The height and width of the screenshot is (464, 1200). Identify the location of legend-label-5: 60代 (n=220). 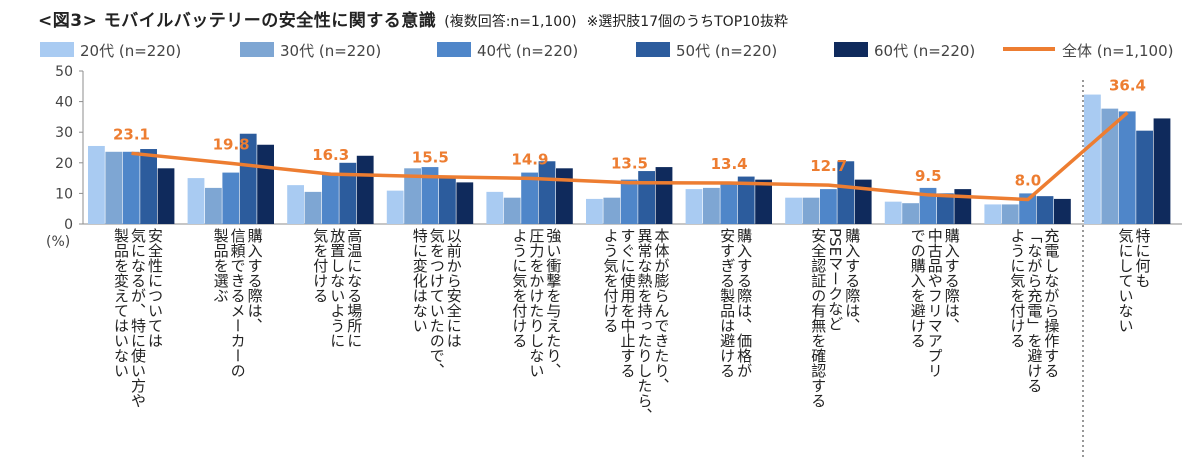
(924, 51).